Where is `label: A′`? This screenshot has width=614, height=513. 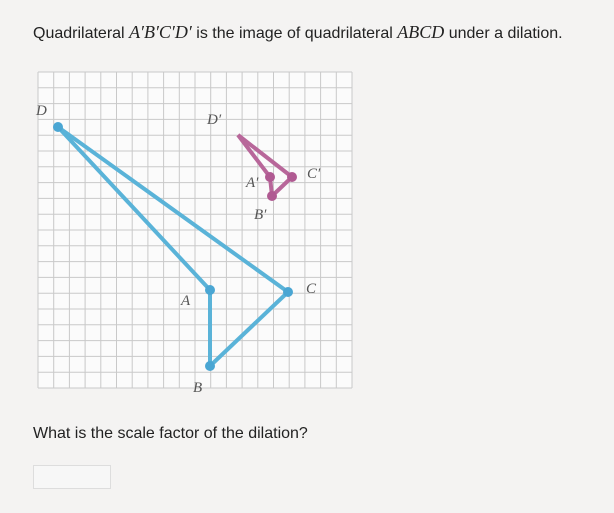
label: A′ is located at coordinates (252, 183).